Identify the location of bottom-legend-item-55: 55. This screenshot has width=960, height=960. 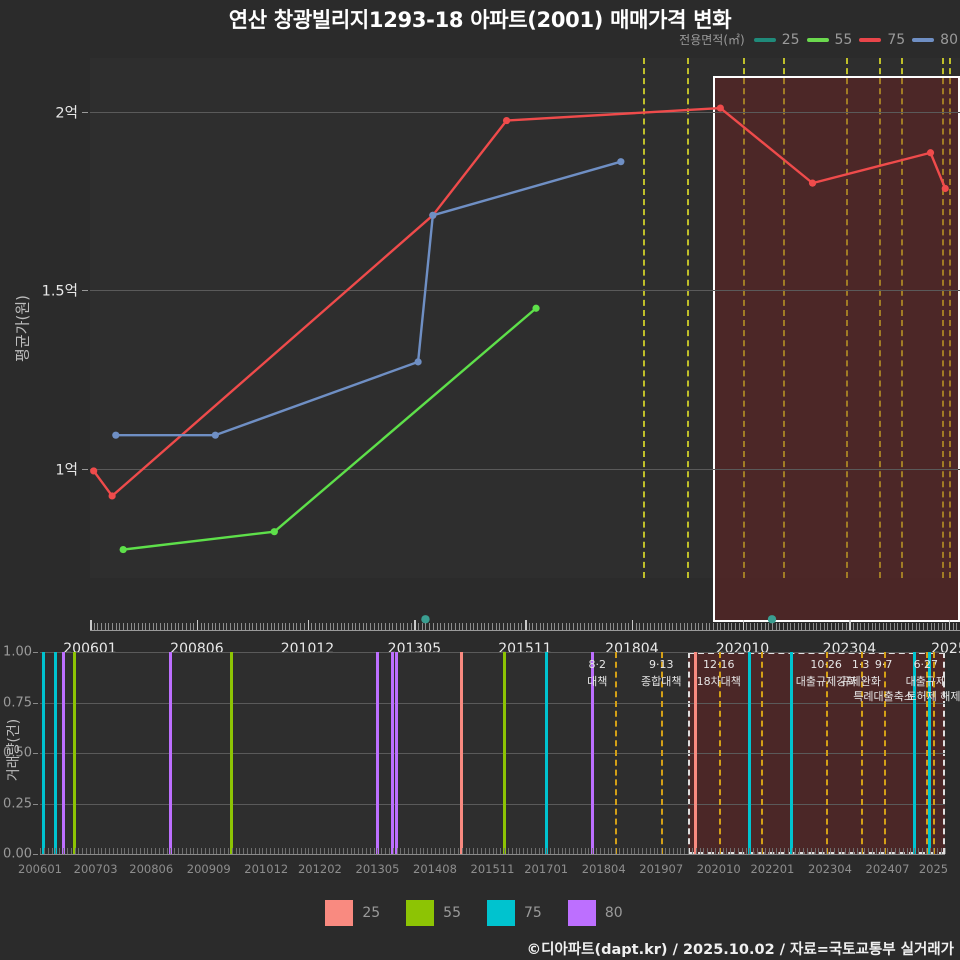
(439, 913).